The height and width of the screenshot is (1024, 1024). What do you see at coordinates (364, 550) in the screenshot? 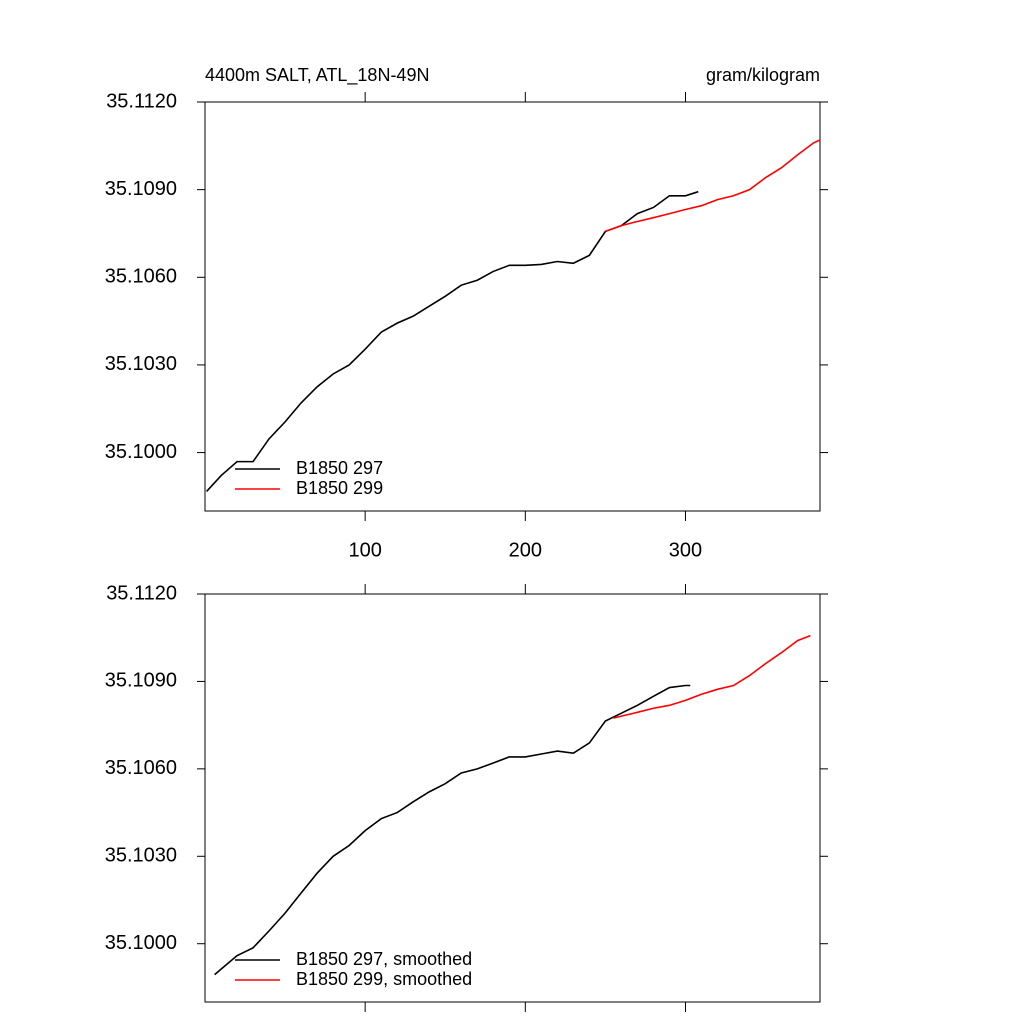
I see `x-tick-label: 100` at bounding box center [364, 550].